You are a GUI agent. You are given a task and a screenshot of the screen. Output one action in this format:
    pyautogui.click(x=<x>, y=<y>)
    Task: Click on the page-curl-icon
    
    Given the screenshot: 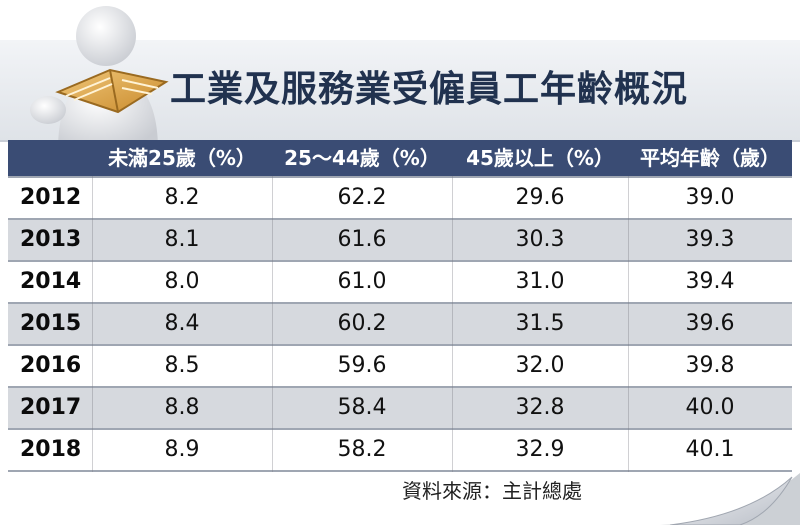 What is the action you would take?
    pyautogui.click(x=730, y=499)
    